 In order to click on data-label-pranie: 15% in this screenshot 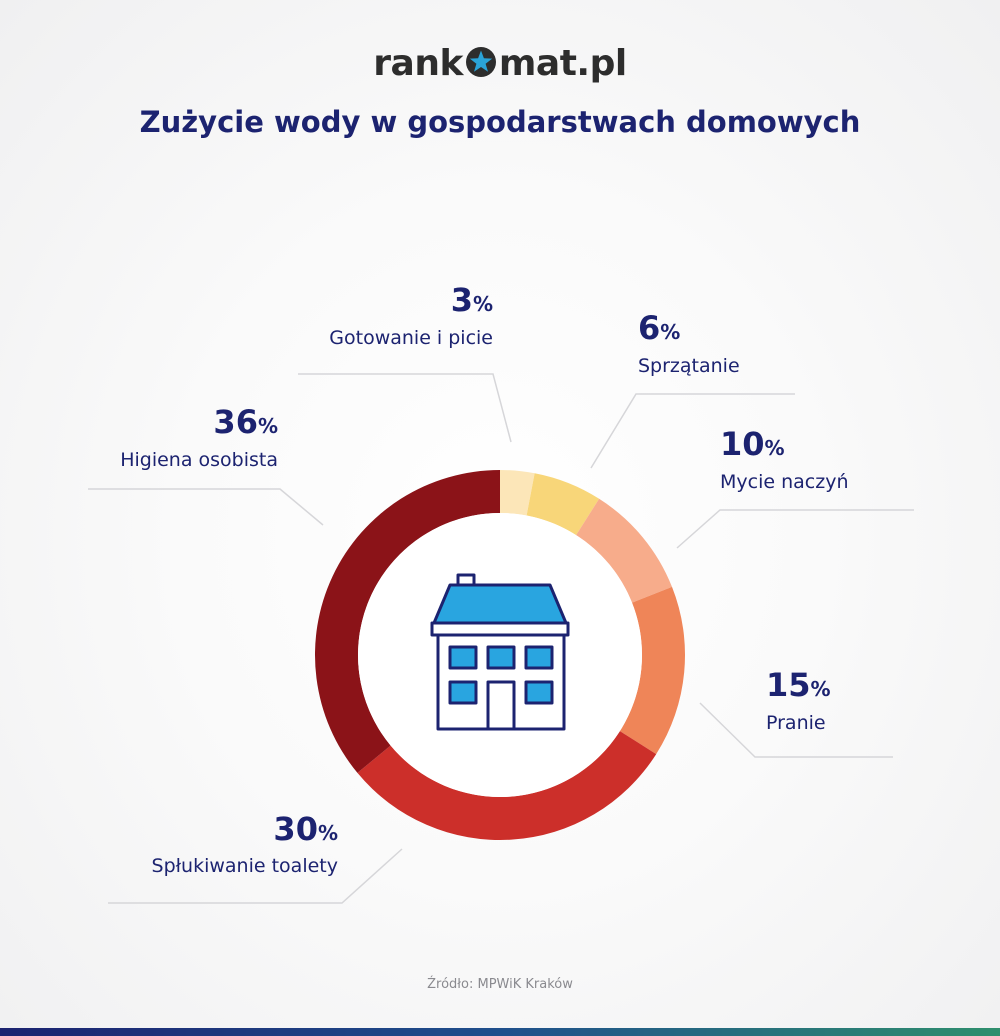, I will do `click(798, 685)`.